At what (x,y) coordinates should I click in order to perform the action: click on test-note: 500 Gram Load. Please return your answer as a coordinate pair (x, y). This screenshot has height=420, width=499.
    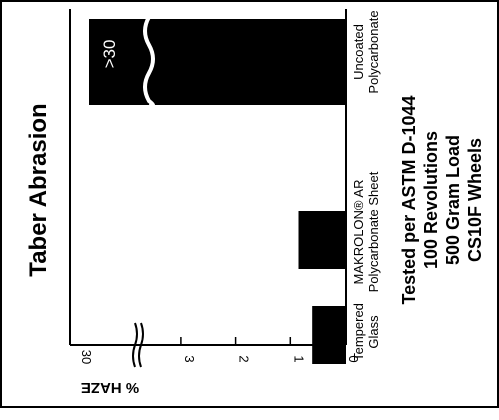
    Looking at the image, I should click on (453, 200).